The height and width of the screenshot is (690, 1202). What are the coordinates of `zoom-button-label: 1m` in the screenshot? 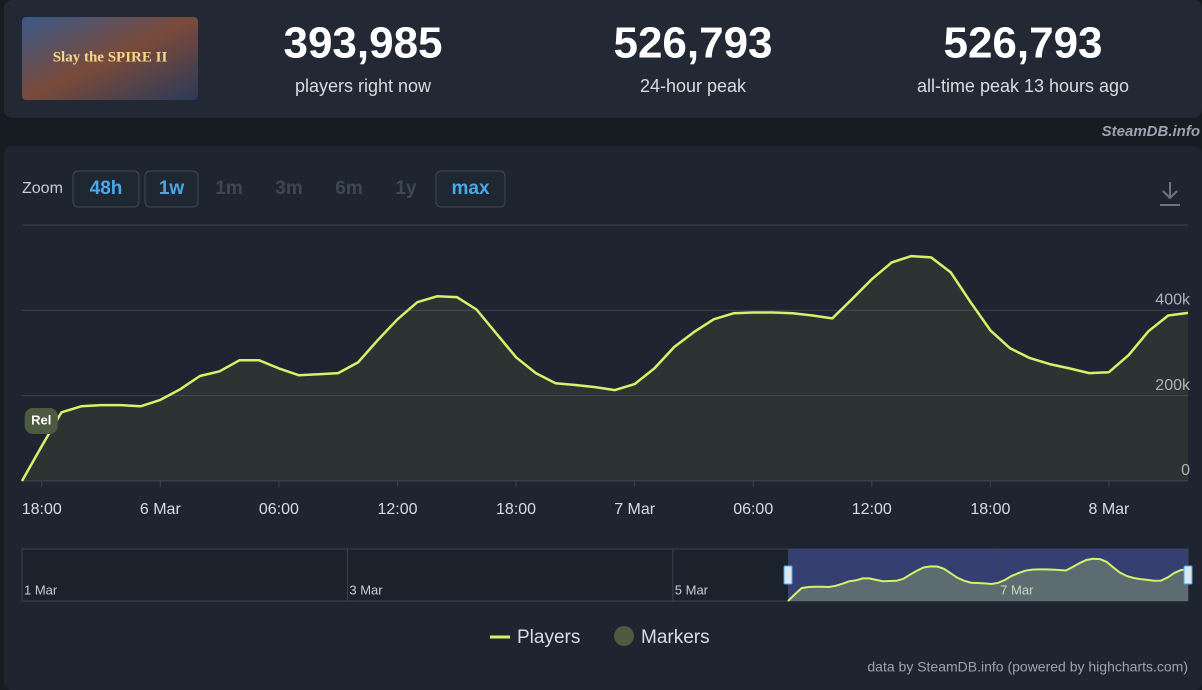 It's located at (228, 188).